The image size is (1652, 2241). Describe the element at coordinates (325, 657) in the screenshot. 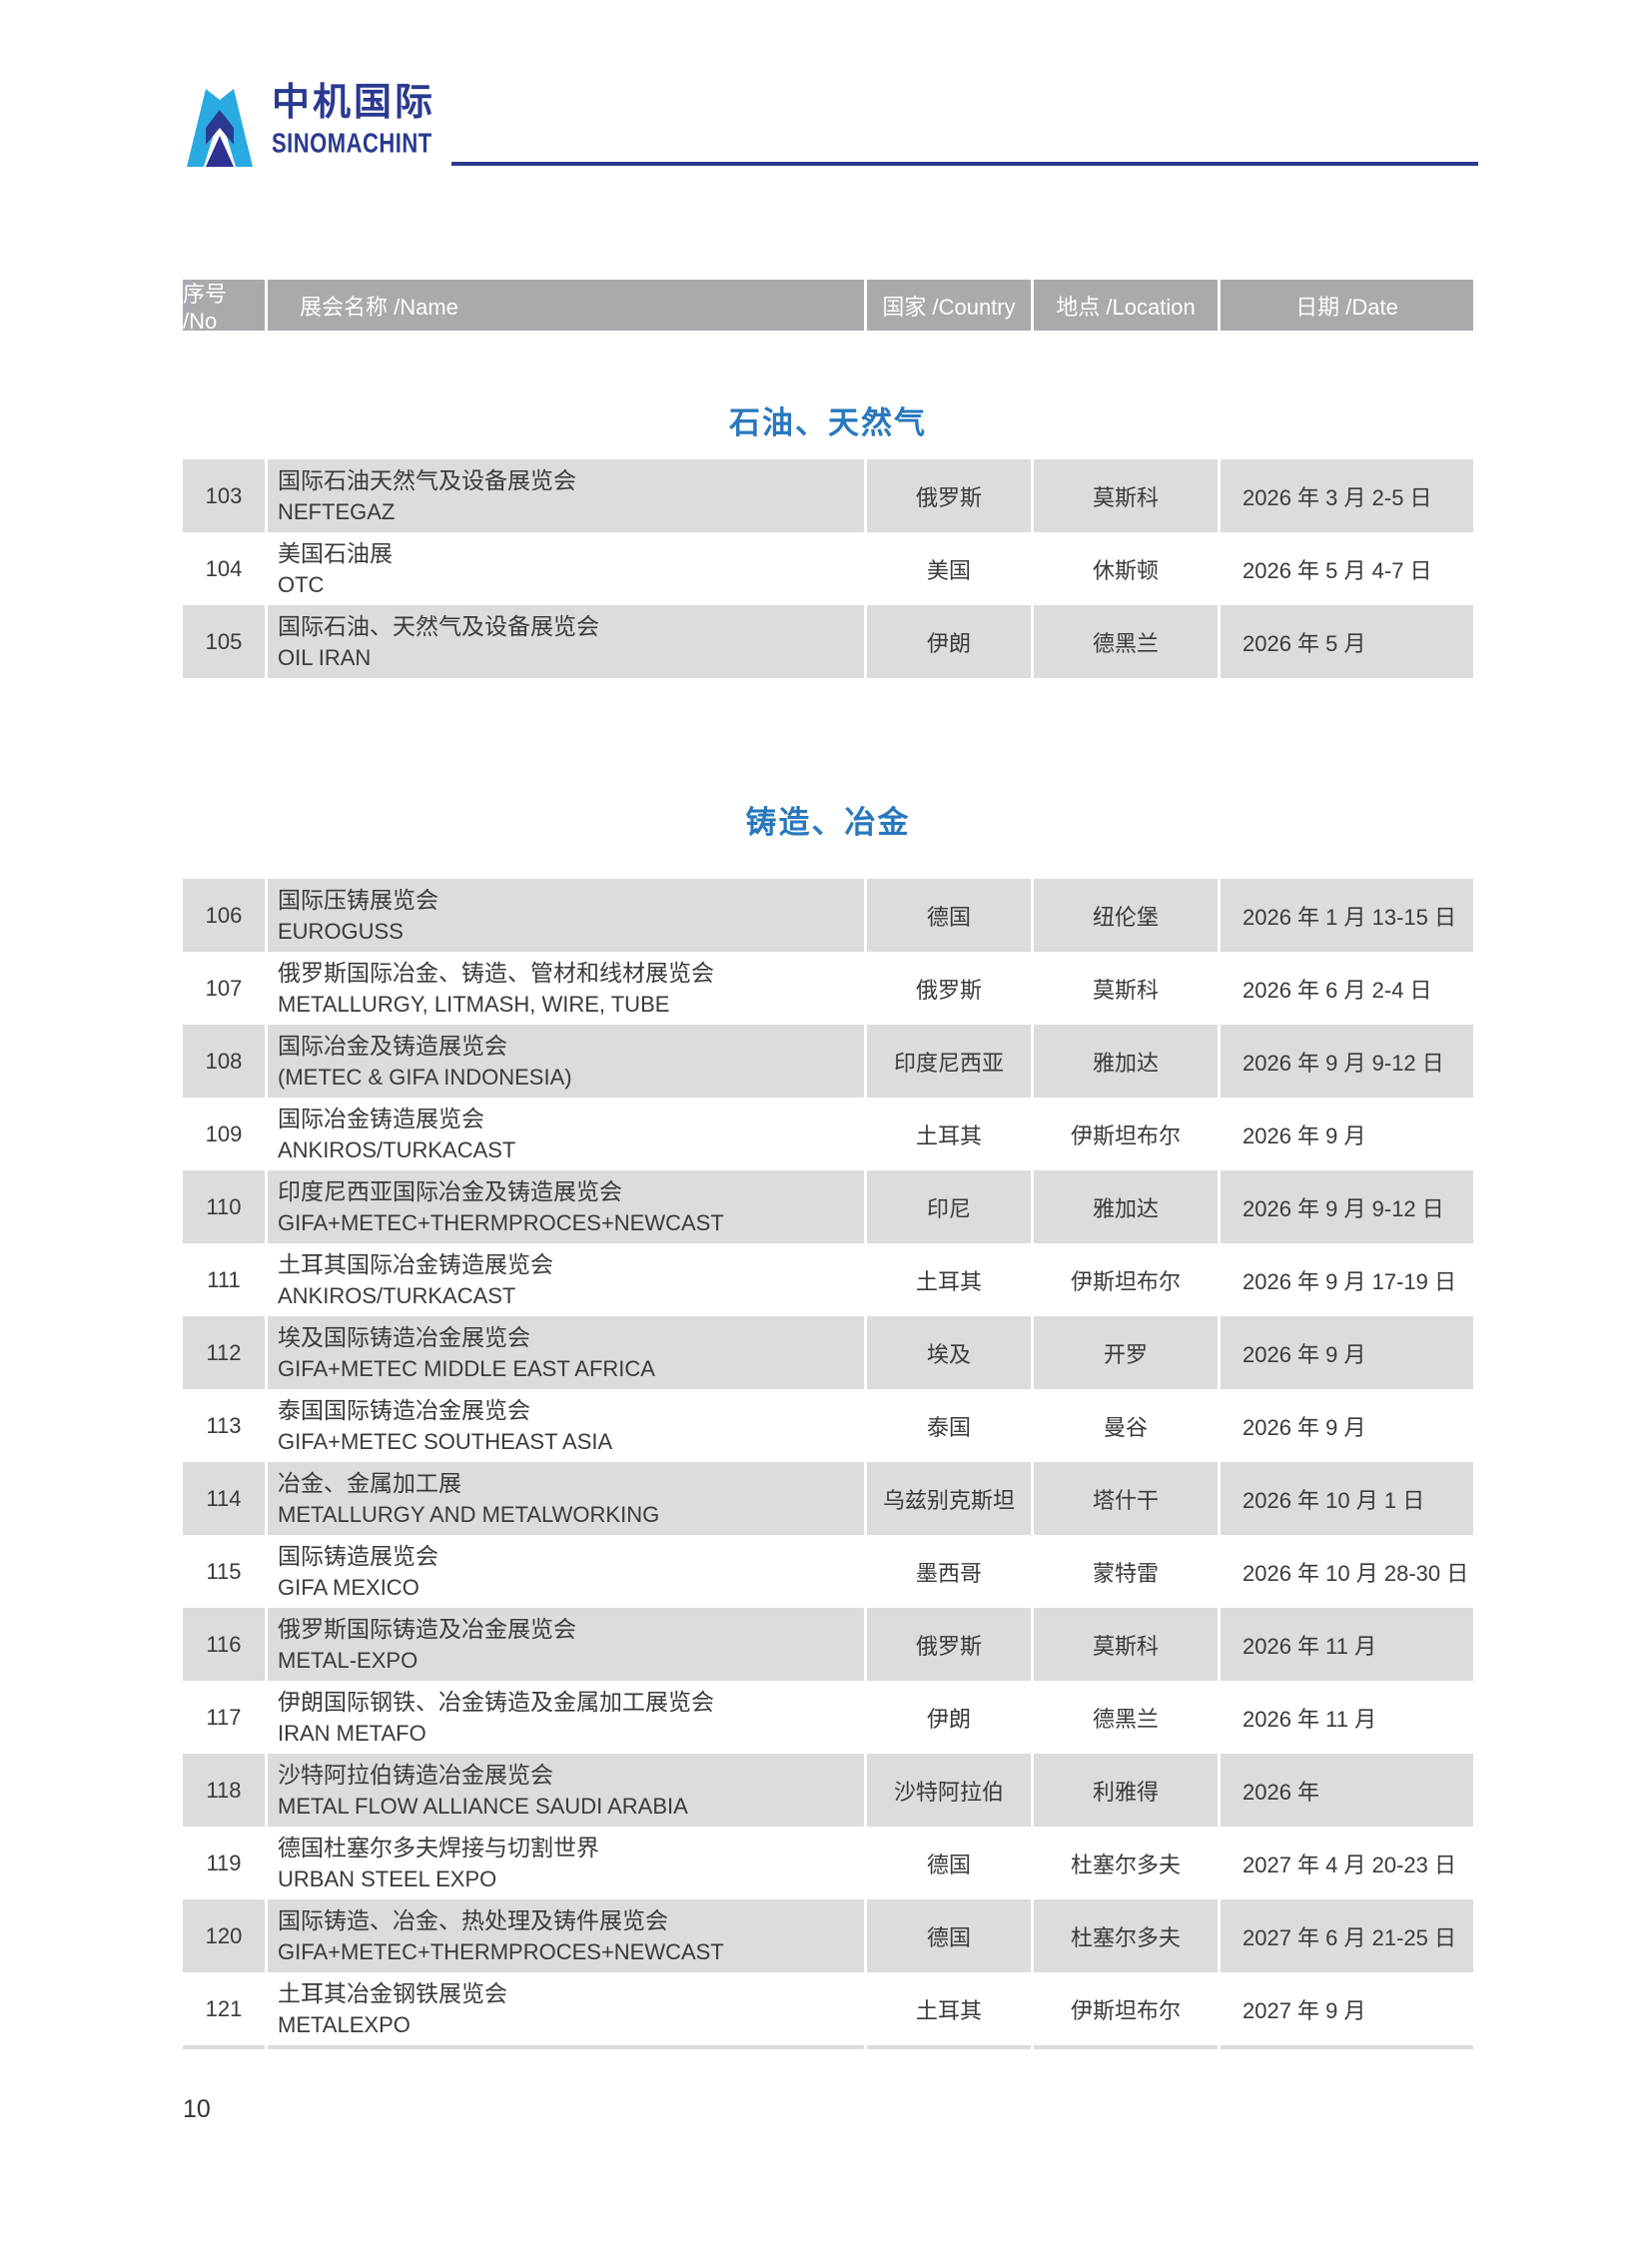

I see `exhibition-name-en: OIL IRAN` at that location.